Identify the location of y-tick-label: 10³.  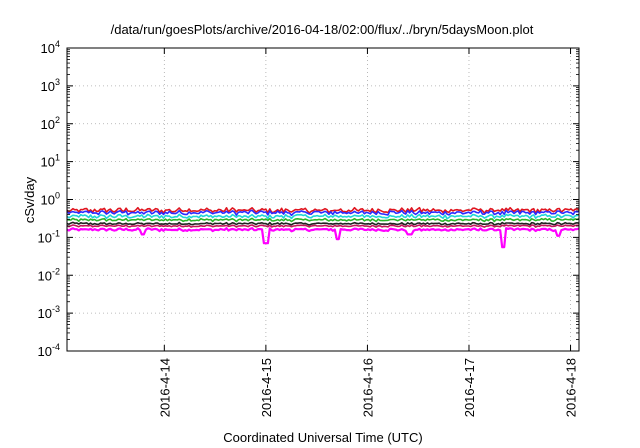
(50, 85).